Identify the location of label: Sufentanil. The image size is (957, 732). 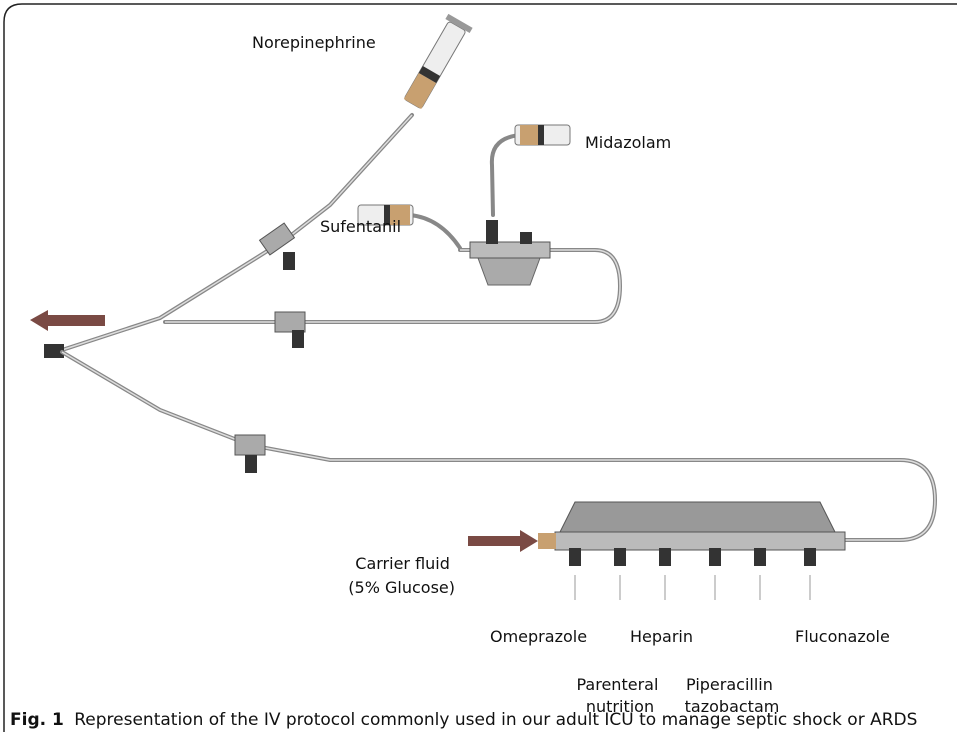
(360, 226).